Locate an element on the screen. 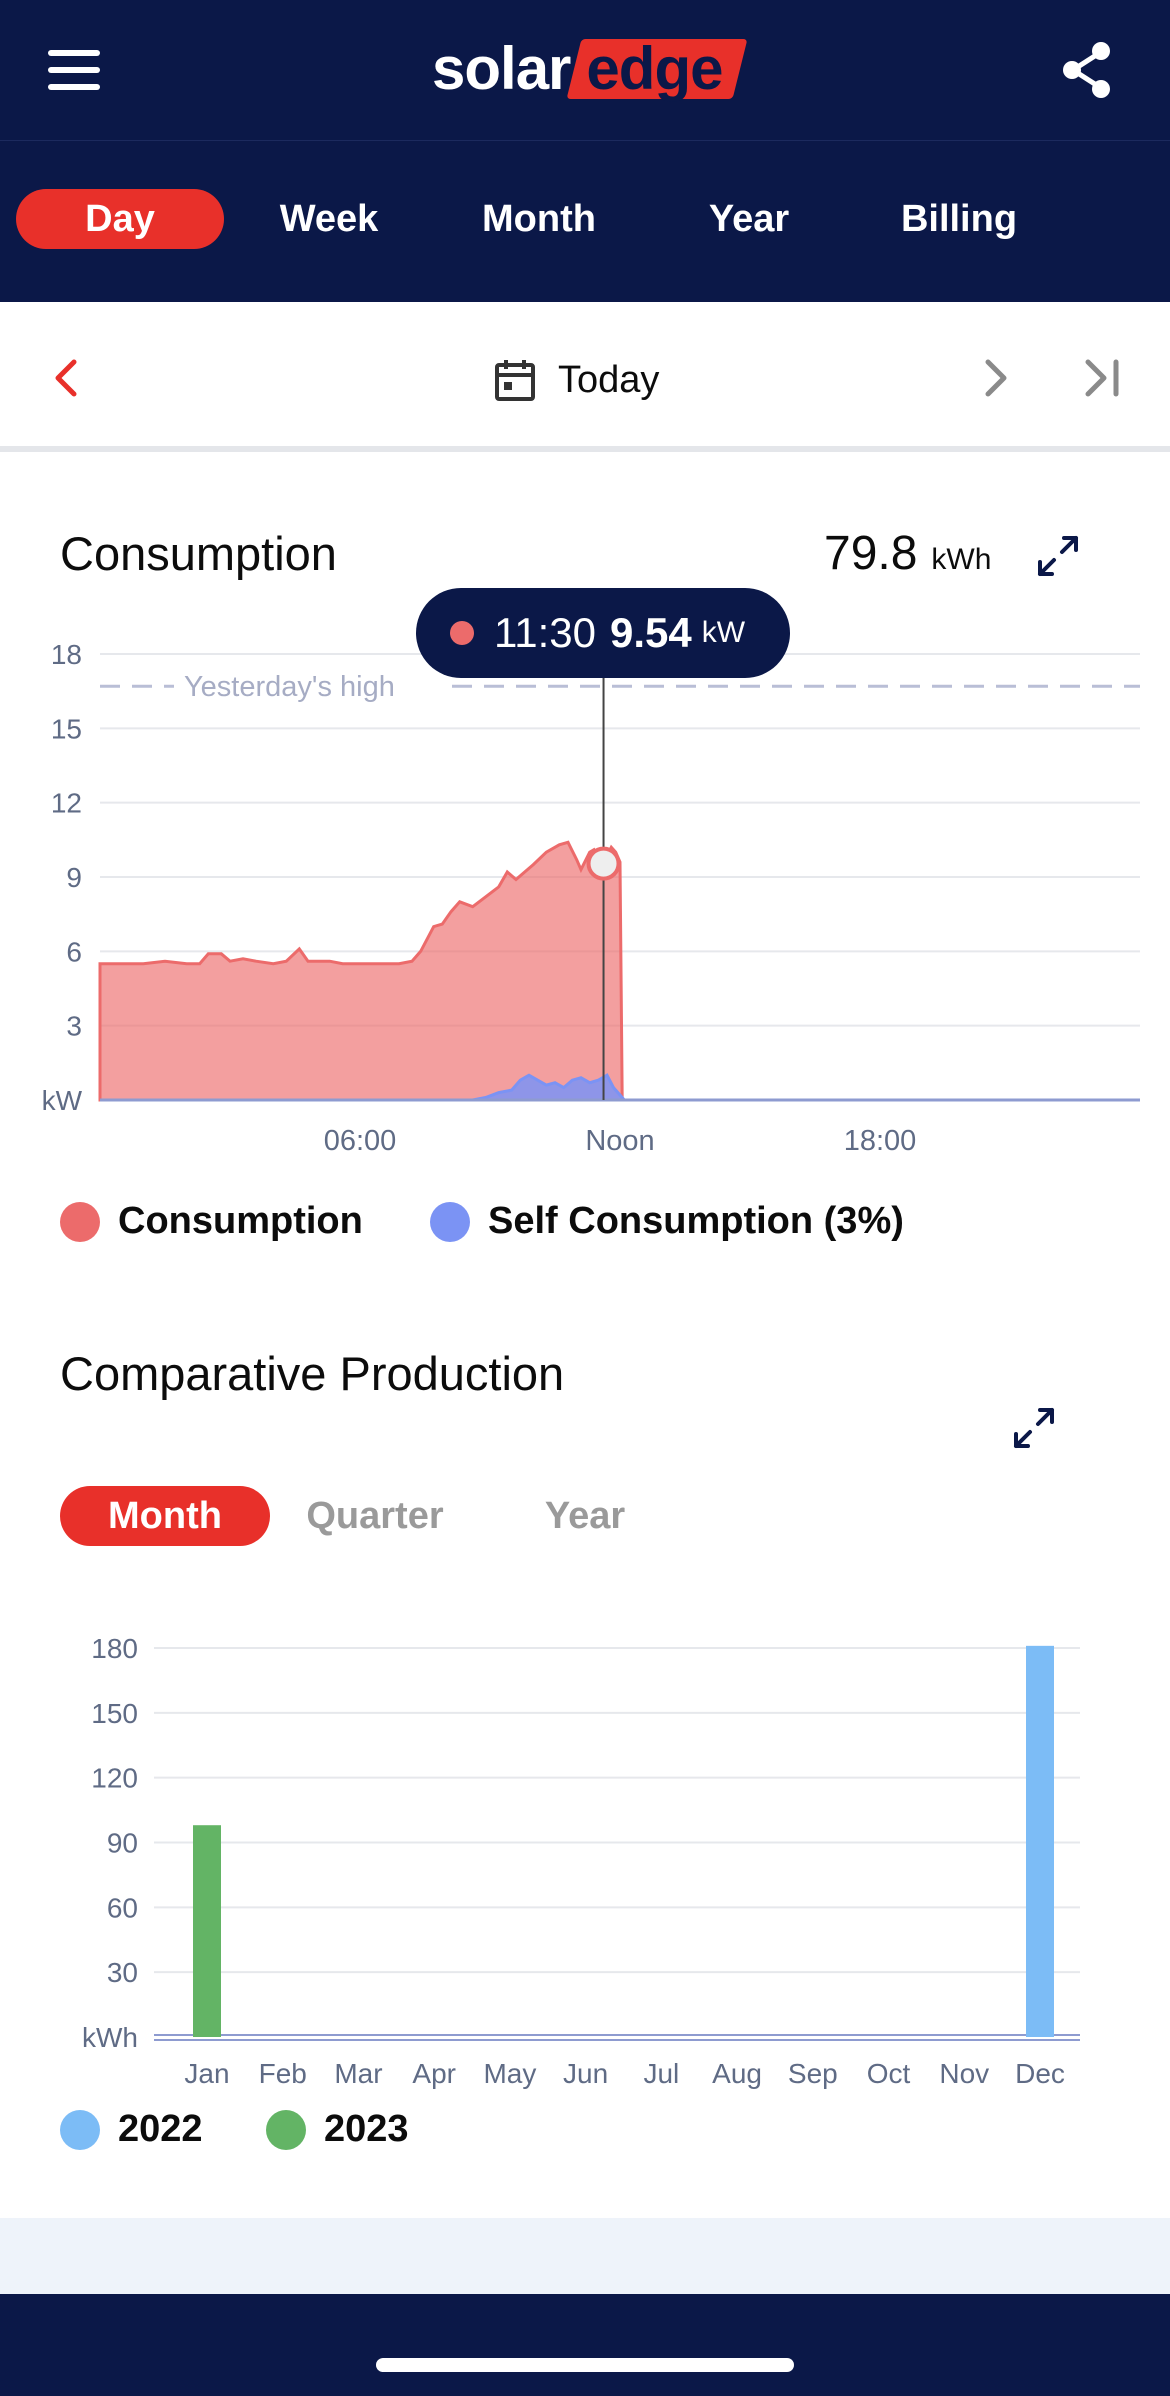 Image resolution: width=1170 pixels, height=2396 pixels. date-picker: Today is located at coordinates (576, 380).